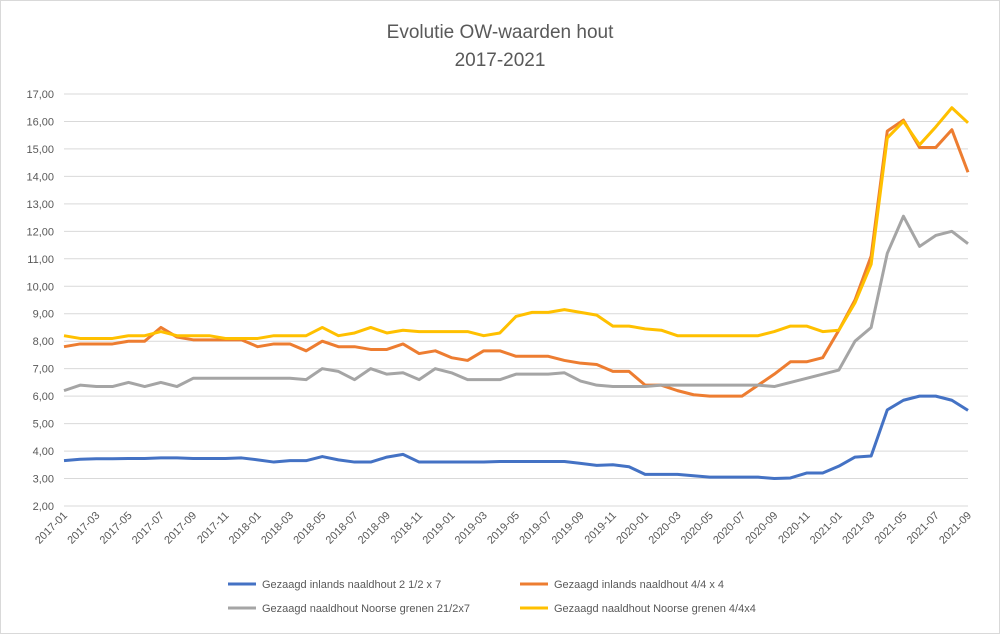  I want to click on legend-label: Gezaagd naaldhout Noorse grenen 21/2x7, so click(366, 609).